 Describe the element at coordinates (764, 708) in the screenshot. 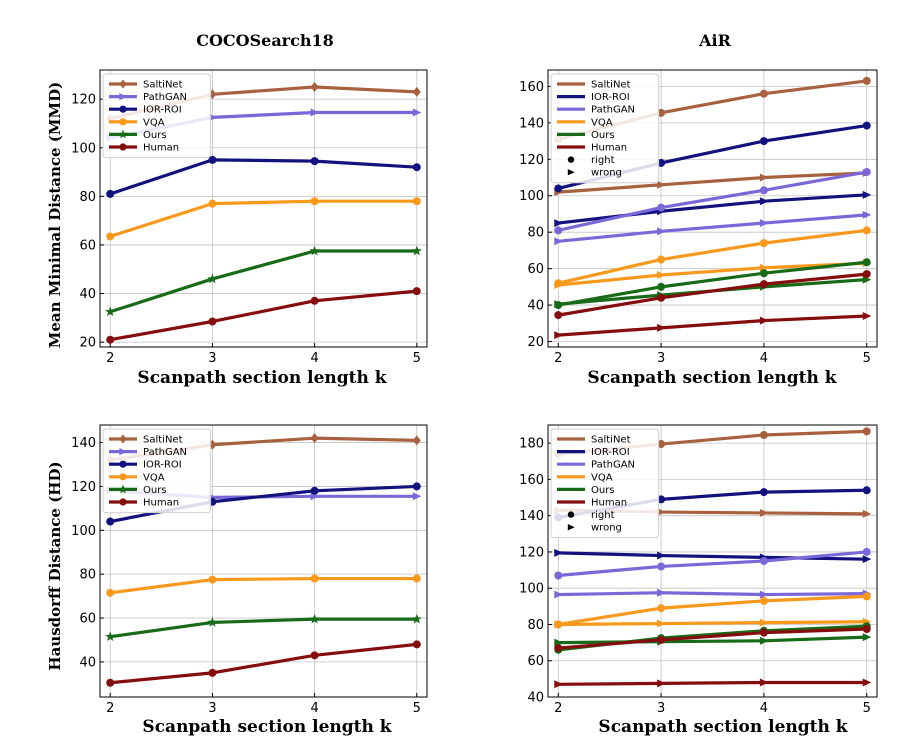

I see `x-tick-label: 4` at that location.